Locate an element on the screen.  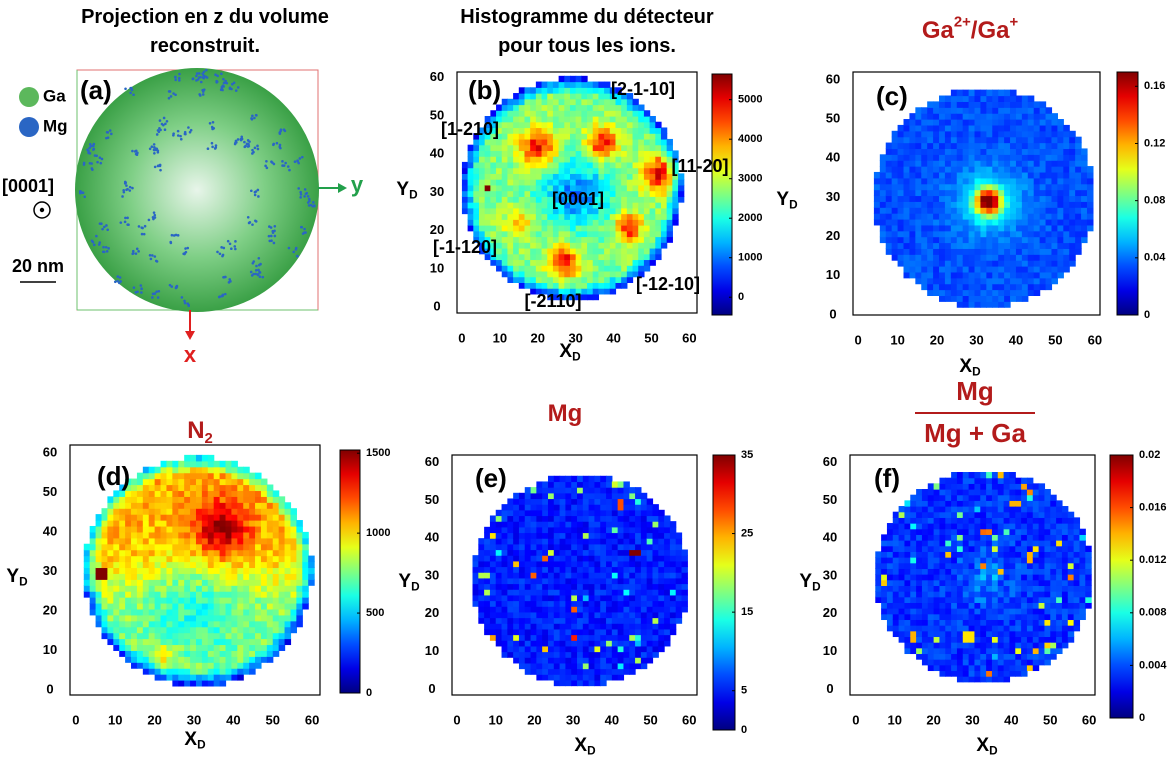
x-axis-label: XD is located at coordinates (194, 740).